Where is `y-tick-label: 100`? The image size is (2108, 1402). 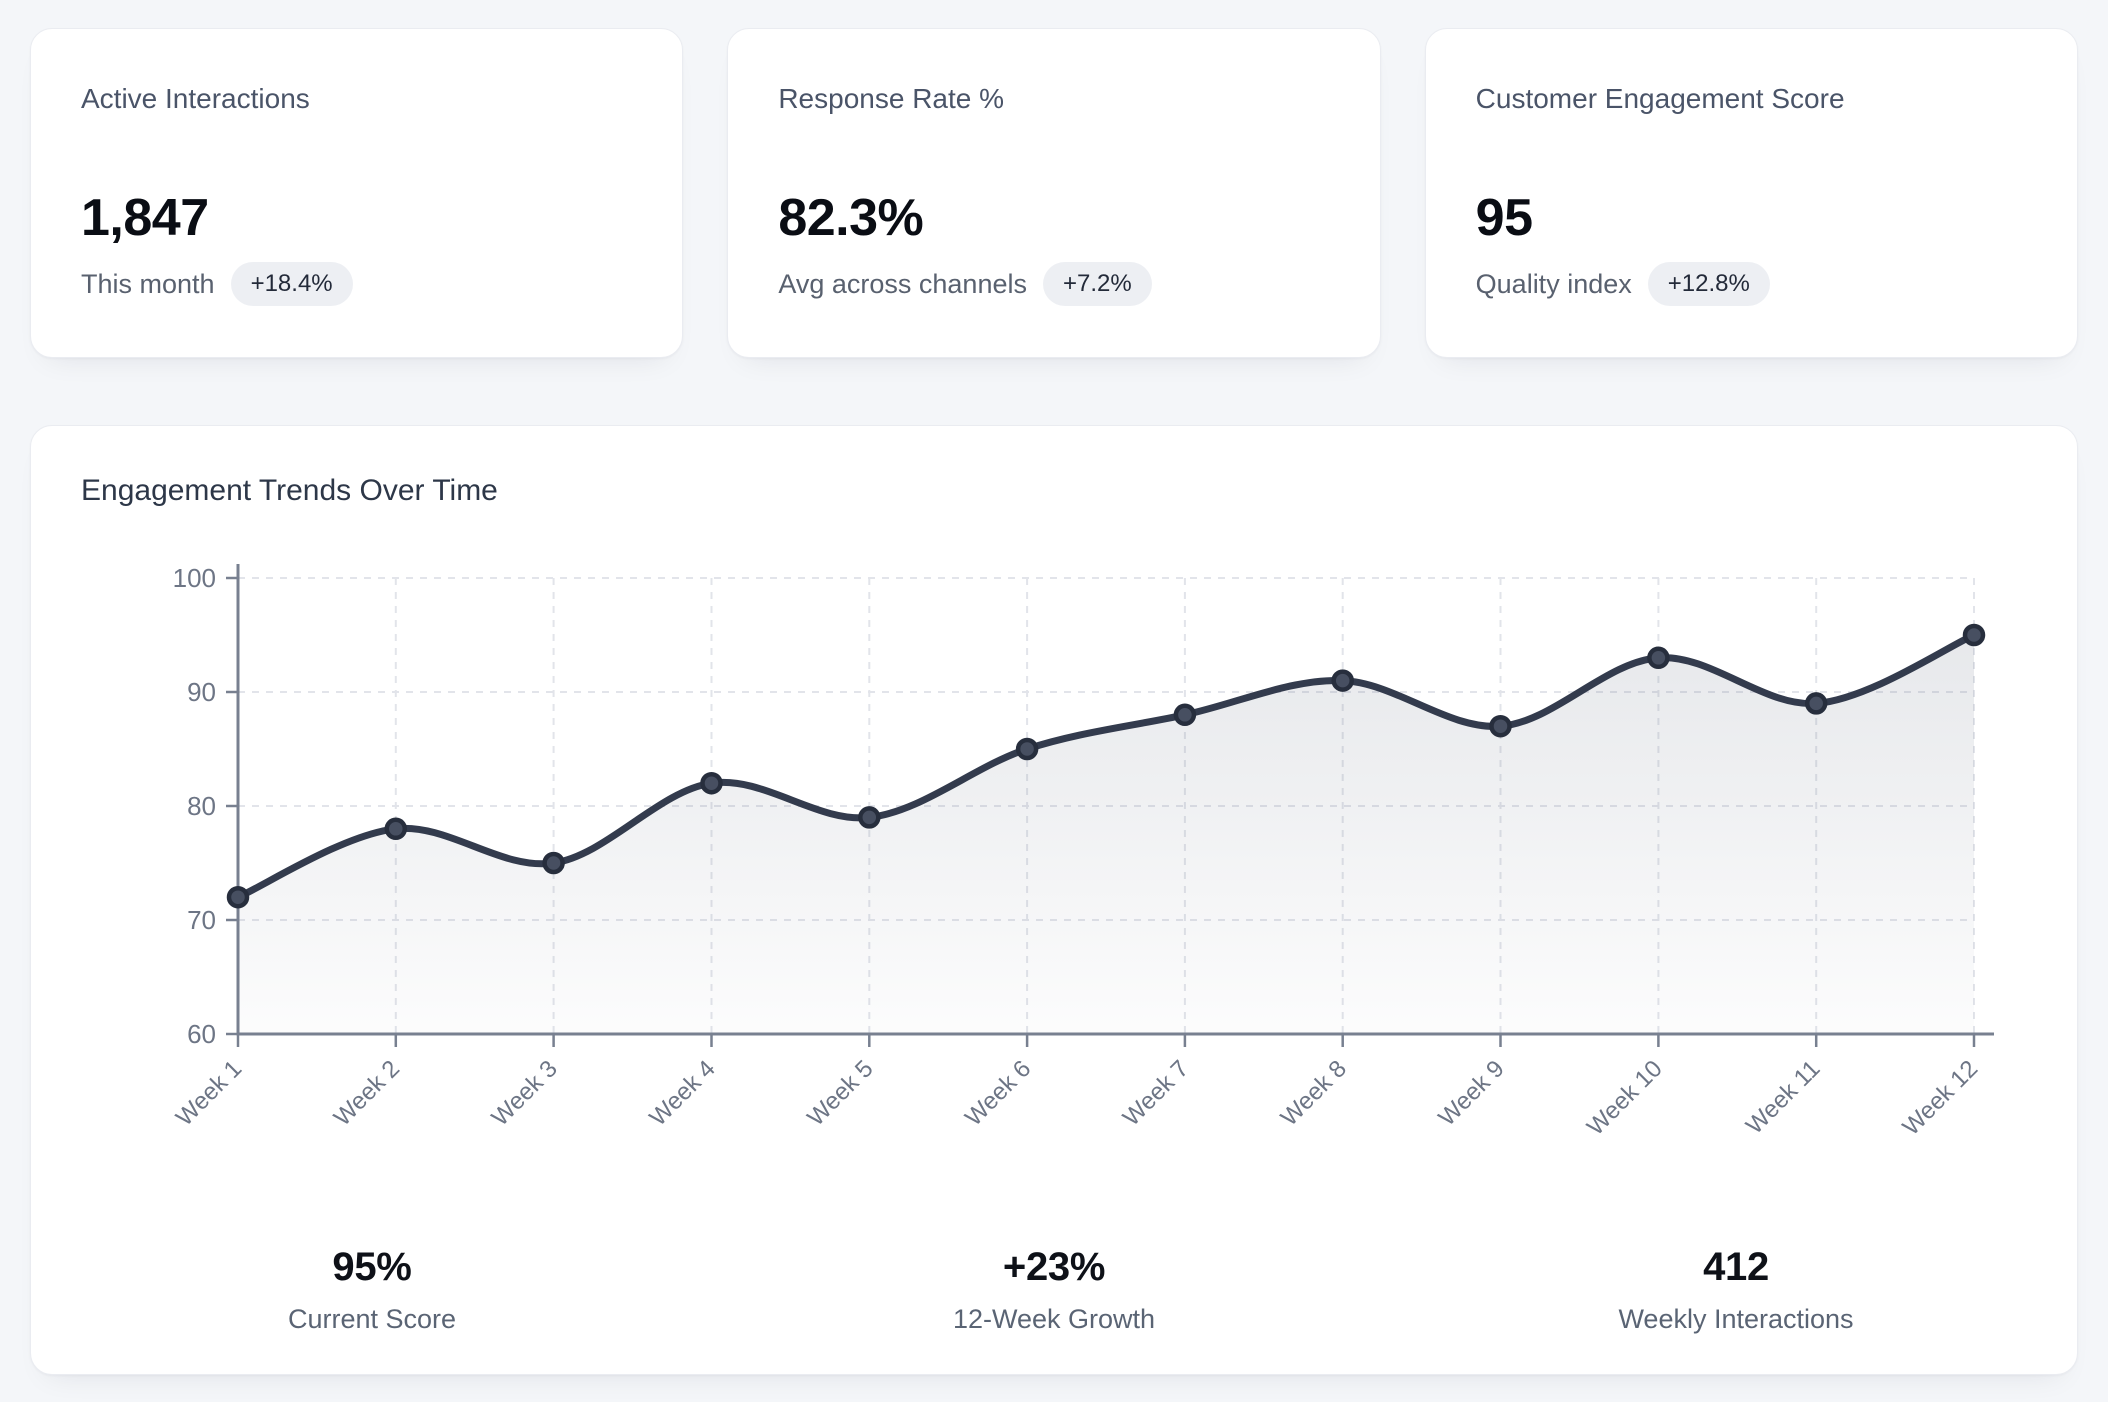
y-tick-label: 100 is located at coordinates (194, 578).